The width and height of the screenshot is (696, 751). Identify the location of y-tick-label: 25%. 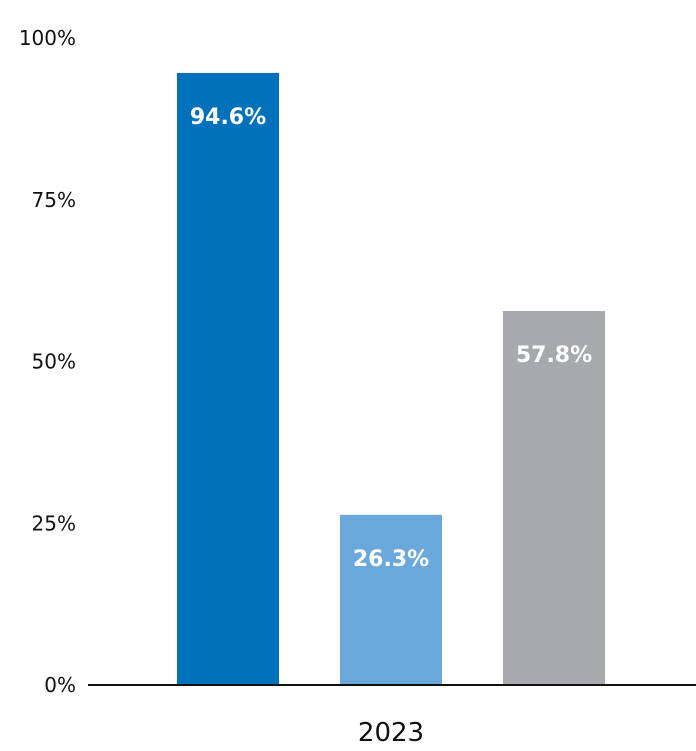
(54, 523).